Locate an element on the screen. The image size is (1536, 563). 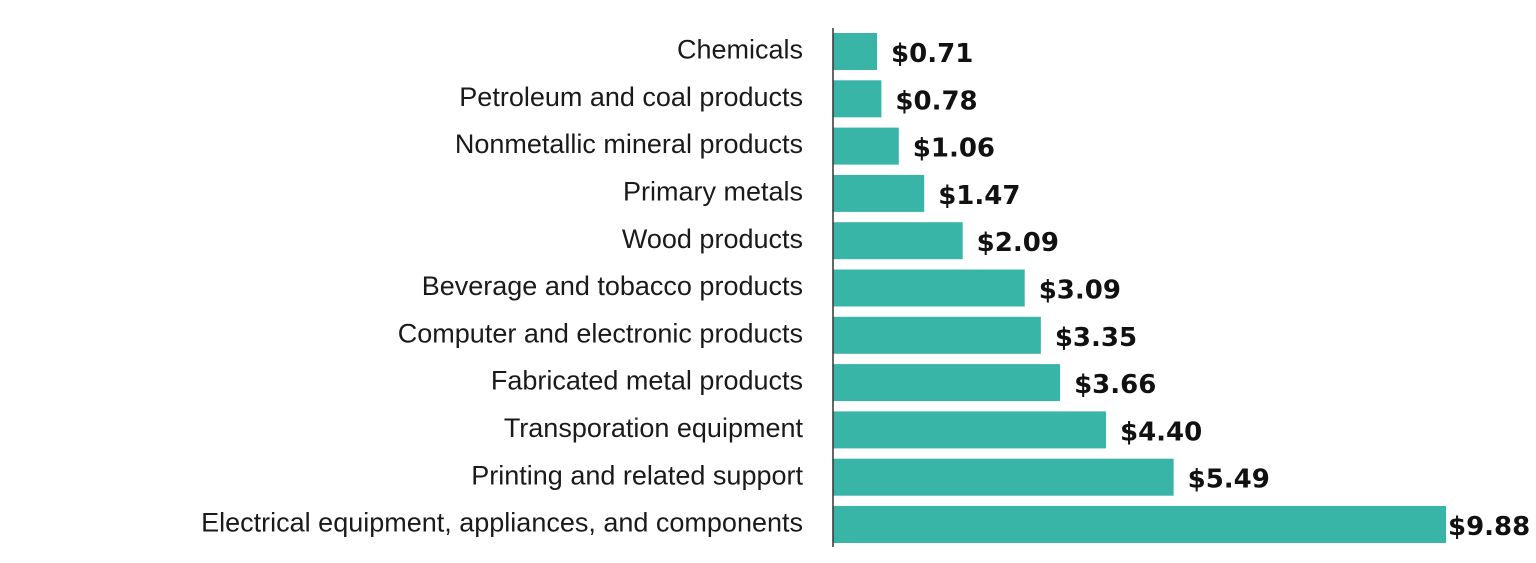
value-label: $3.66 is located at coordinates (1115, 385).